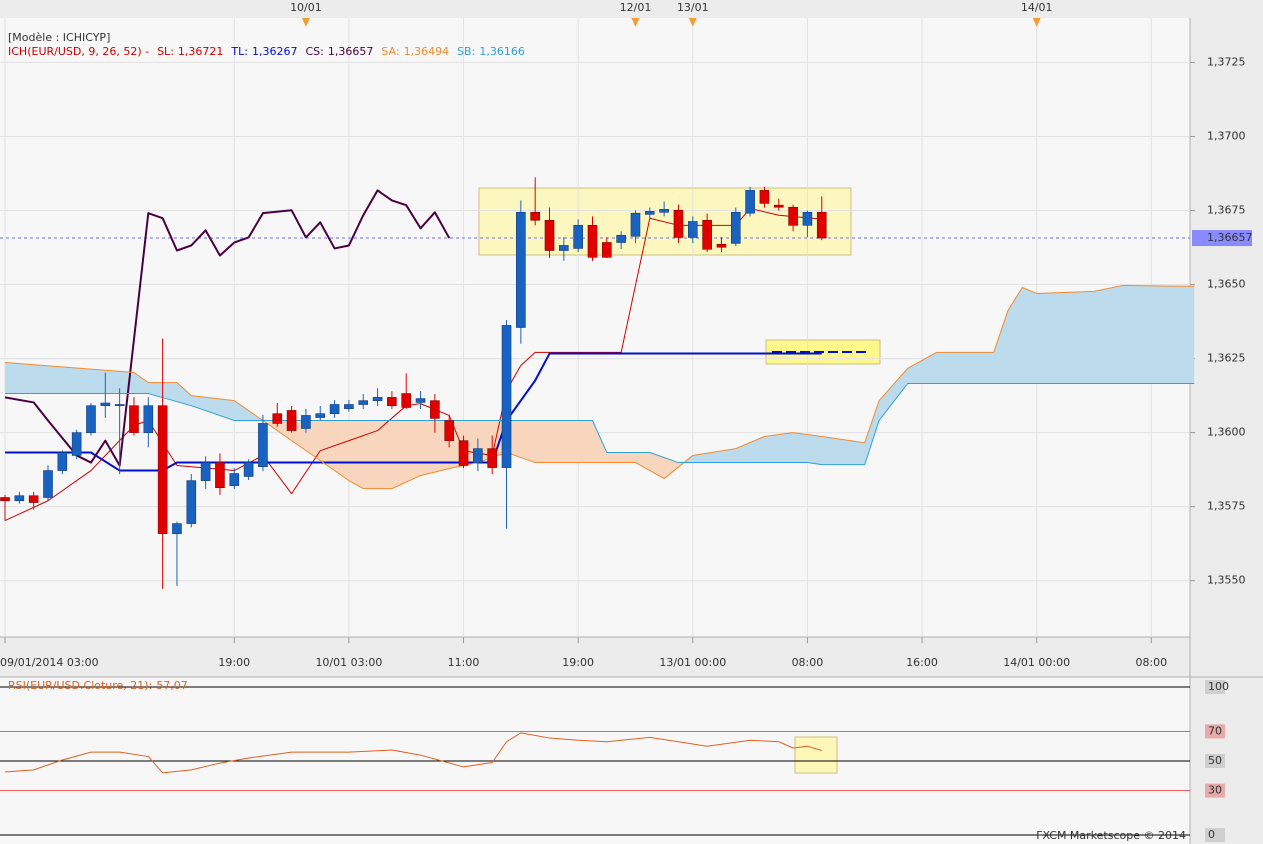  What do you see at coordinates (1037, 7) in the screenshot?
I see `top-tick-label: 14/01` at bounding box center [1037, 7].